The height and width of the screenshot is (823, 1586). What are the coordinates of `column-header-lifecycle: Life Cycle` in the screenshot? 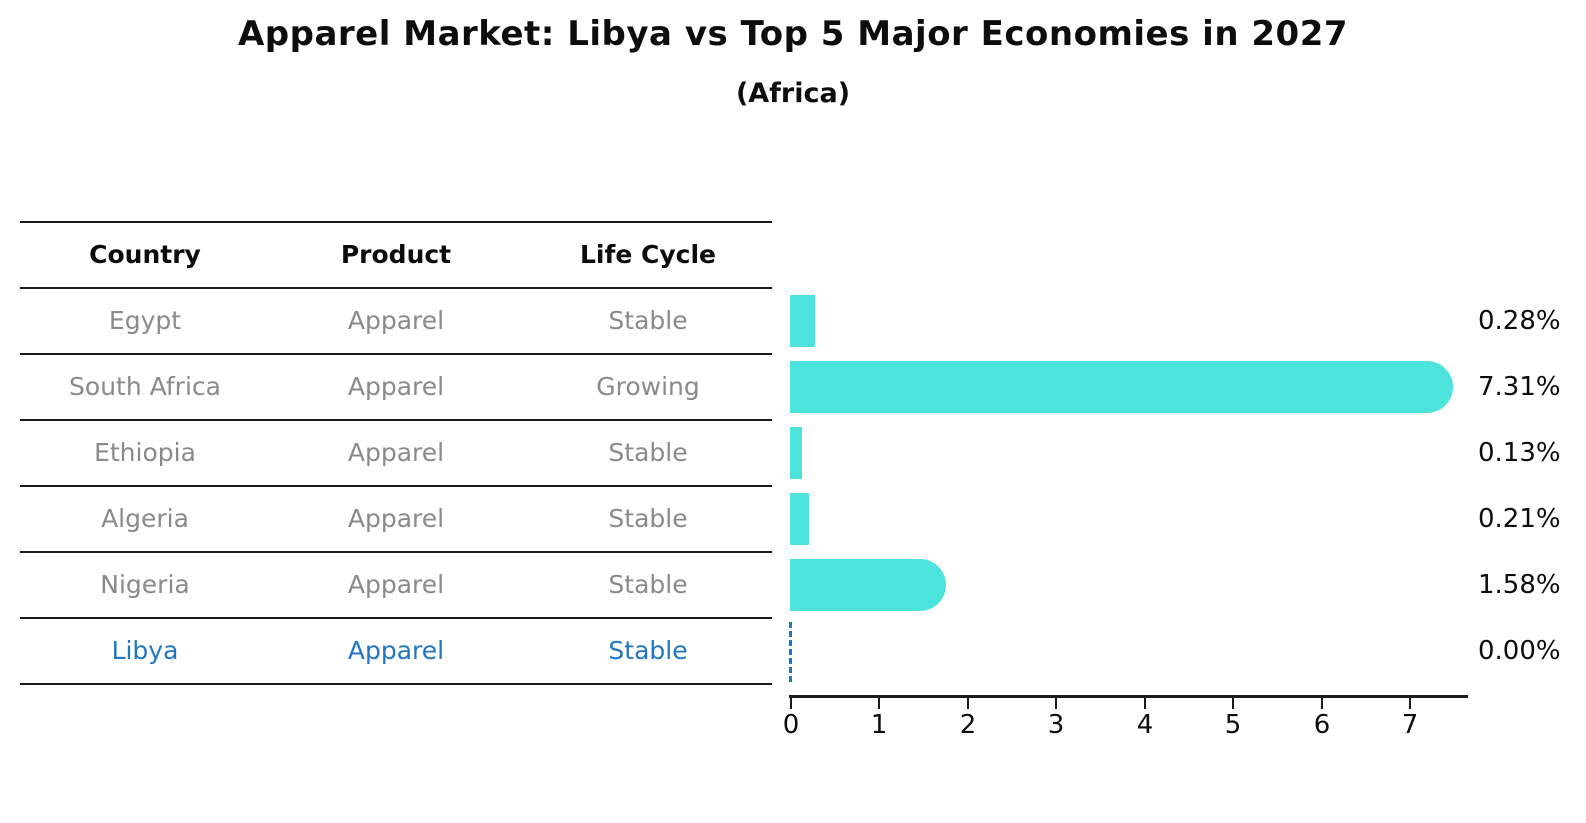 It's located at (648, 254).